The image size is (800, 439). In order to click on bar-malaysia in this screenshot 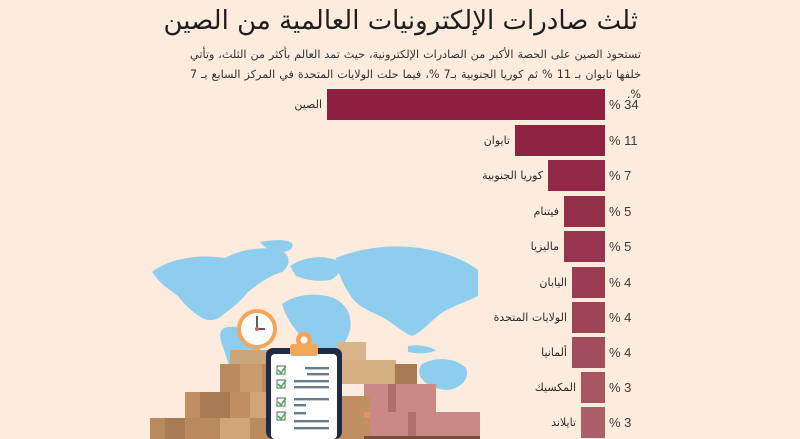, I will do `click(584, 246)`.